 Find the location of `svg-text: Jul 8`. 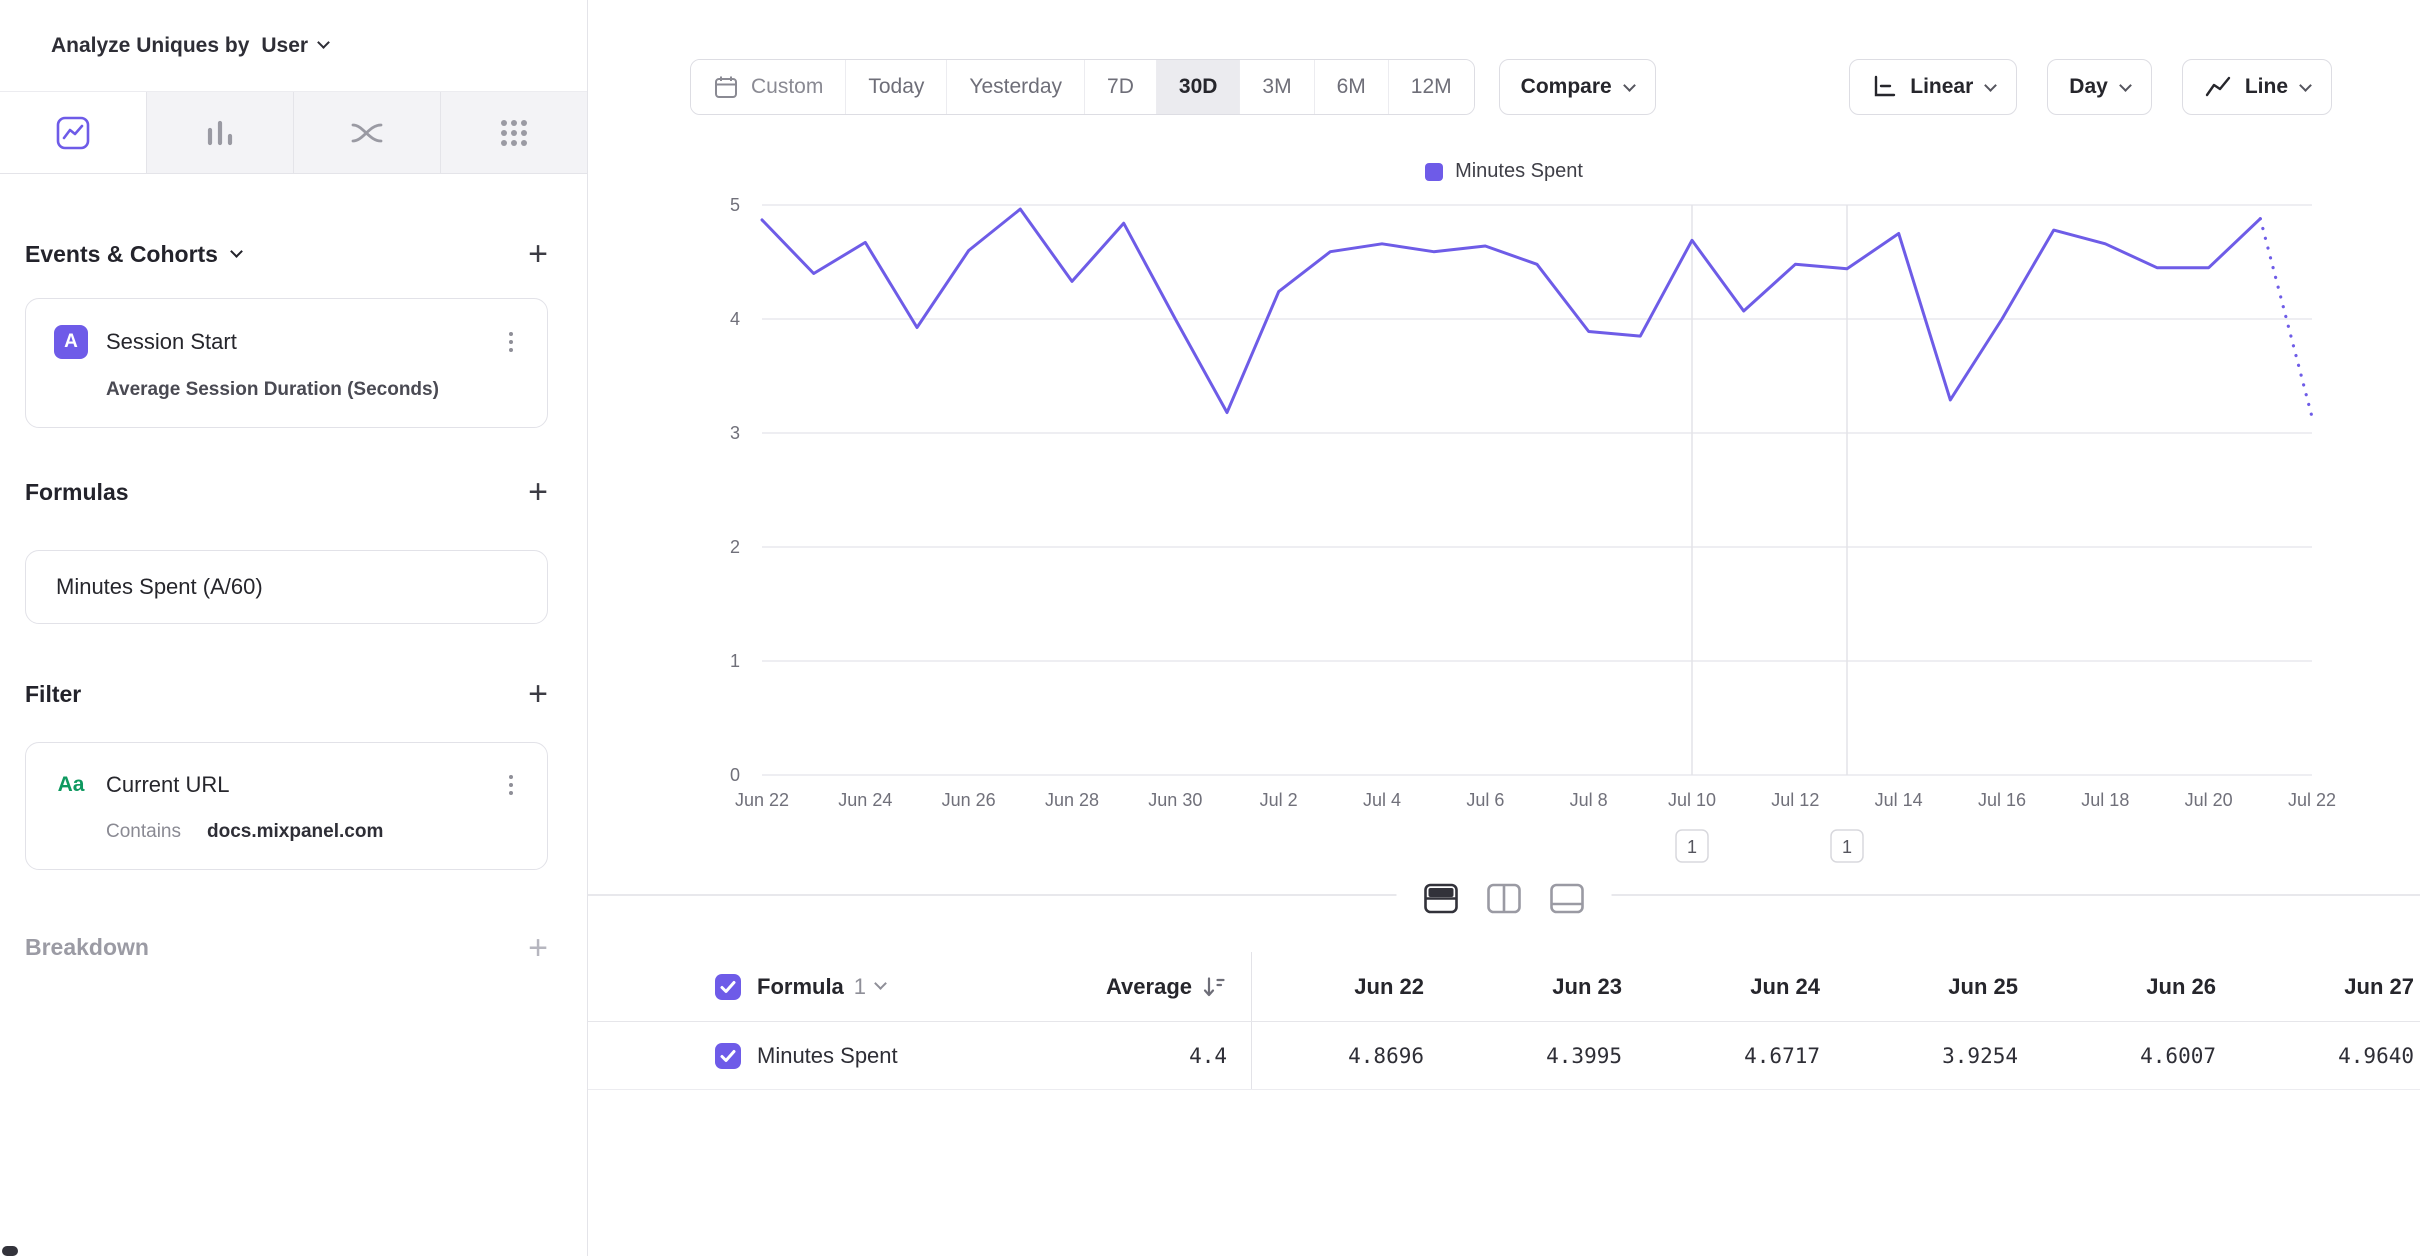

svg-text: Jul 8 is located at coordinates (1589, 800).